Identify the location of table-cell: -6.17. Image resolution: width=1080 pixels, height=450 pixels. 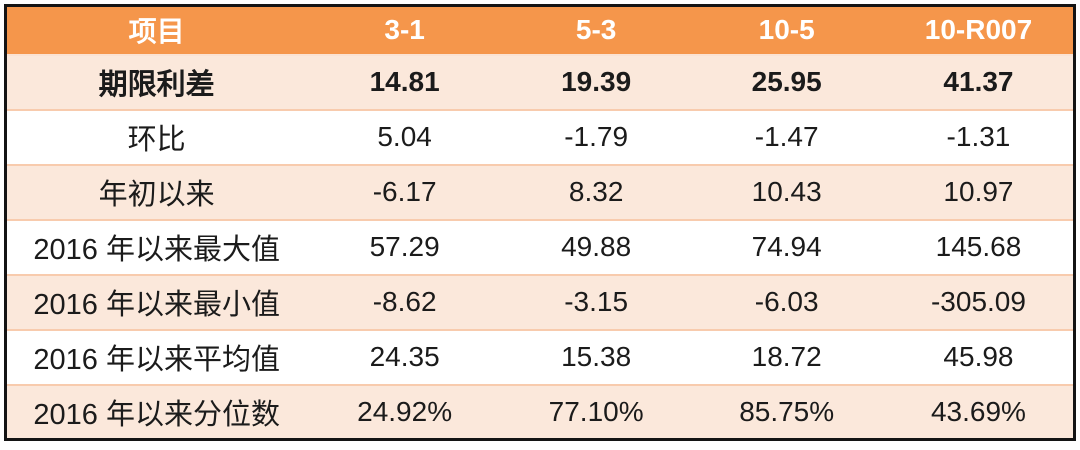
(404, 191).